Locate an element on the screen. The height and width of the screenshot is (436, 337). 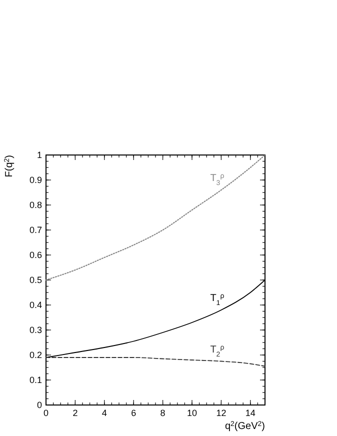
y-tick-label: 0.1 is located at coordinates (35, 380).